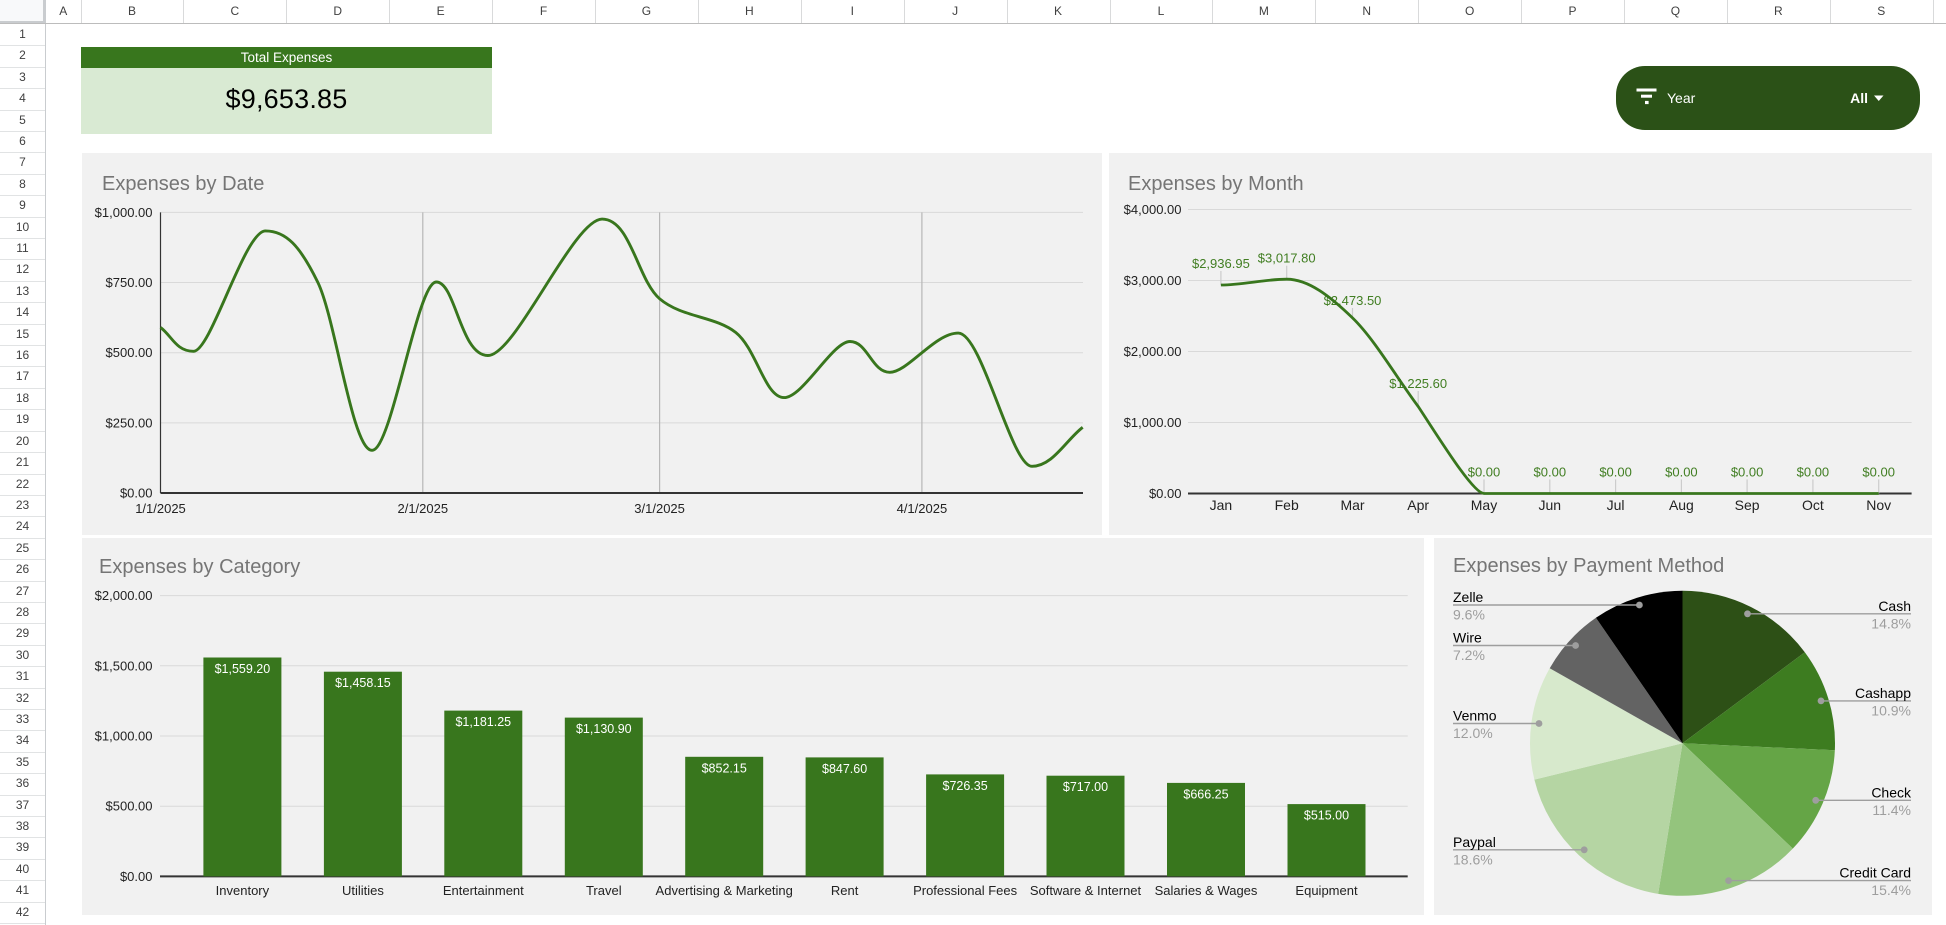  What do you see at coordinates (1153, 209) in the screenshot?
I see `svg-text: $4,000.00` at bounding box center [1153, 209].